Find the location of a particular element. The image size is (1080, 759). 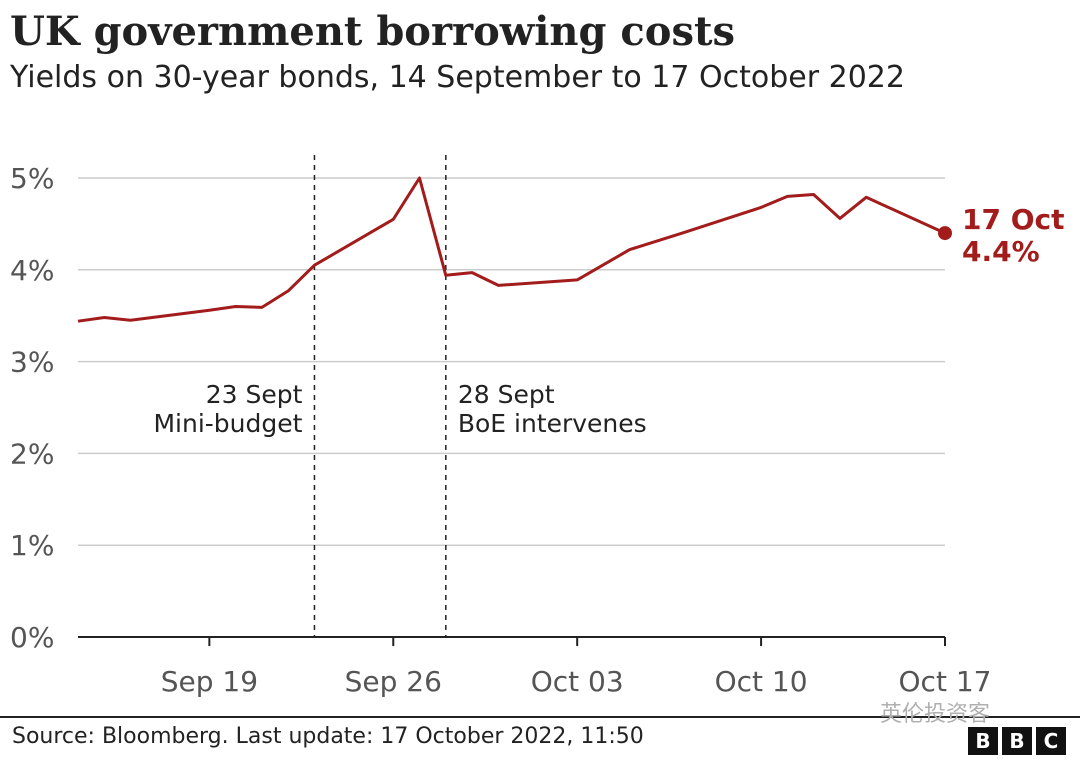

footer-rule is located at coordinates (540, 717).